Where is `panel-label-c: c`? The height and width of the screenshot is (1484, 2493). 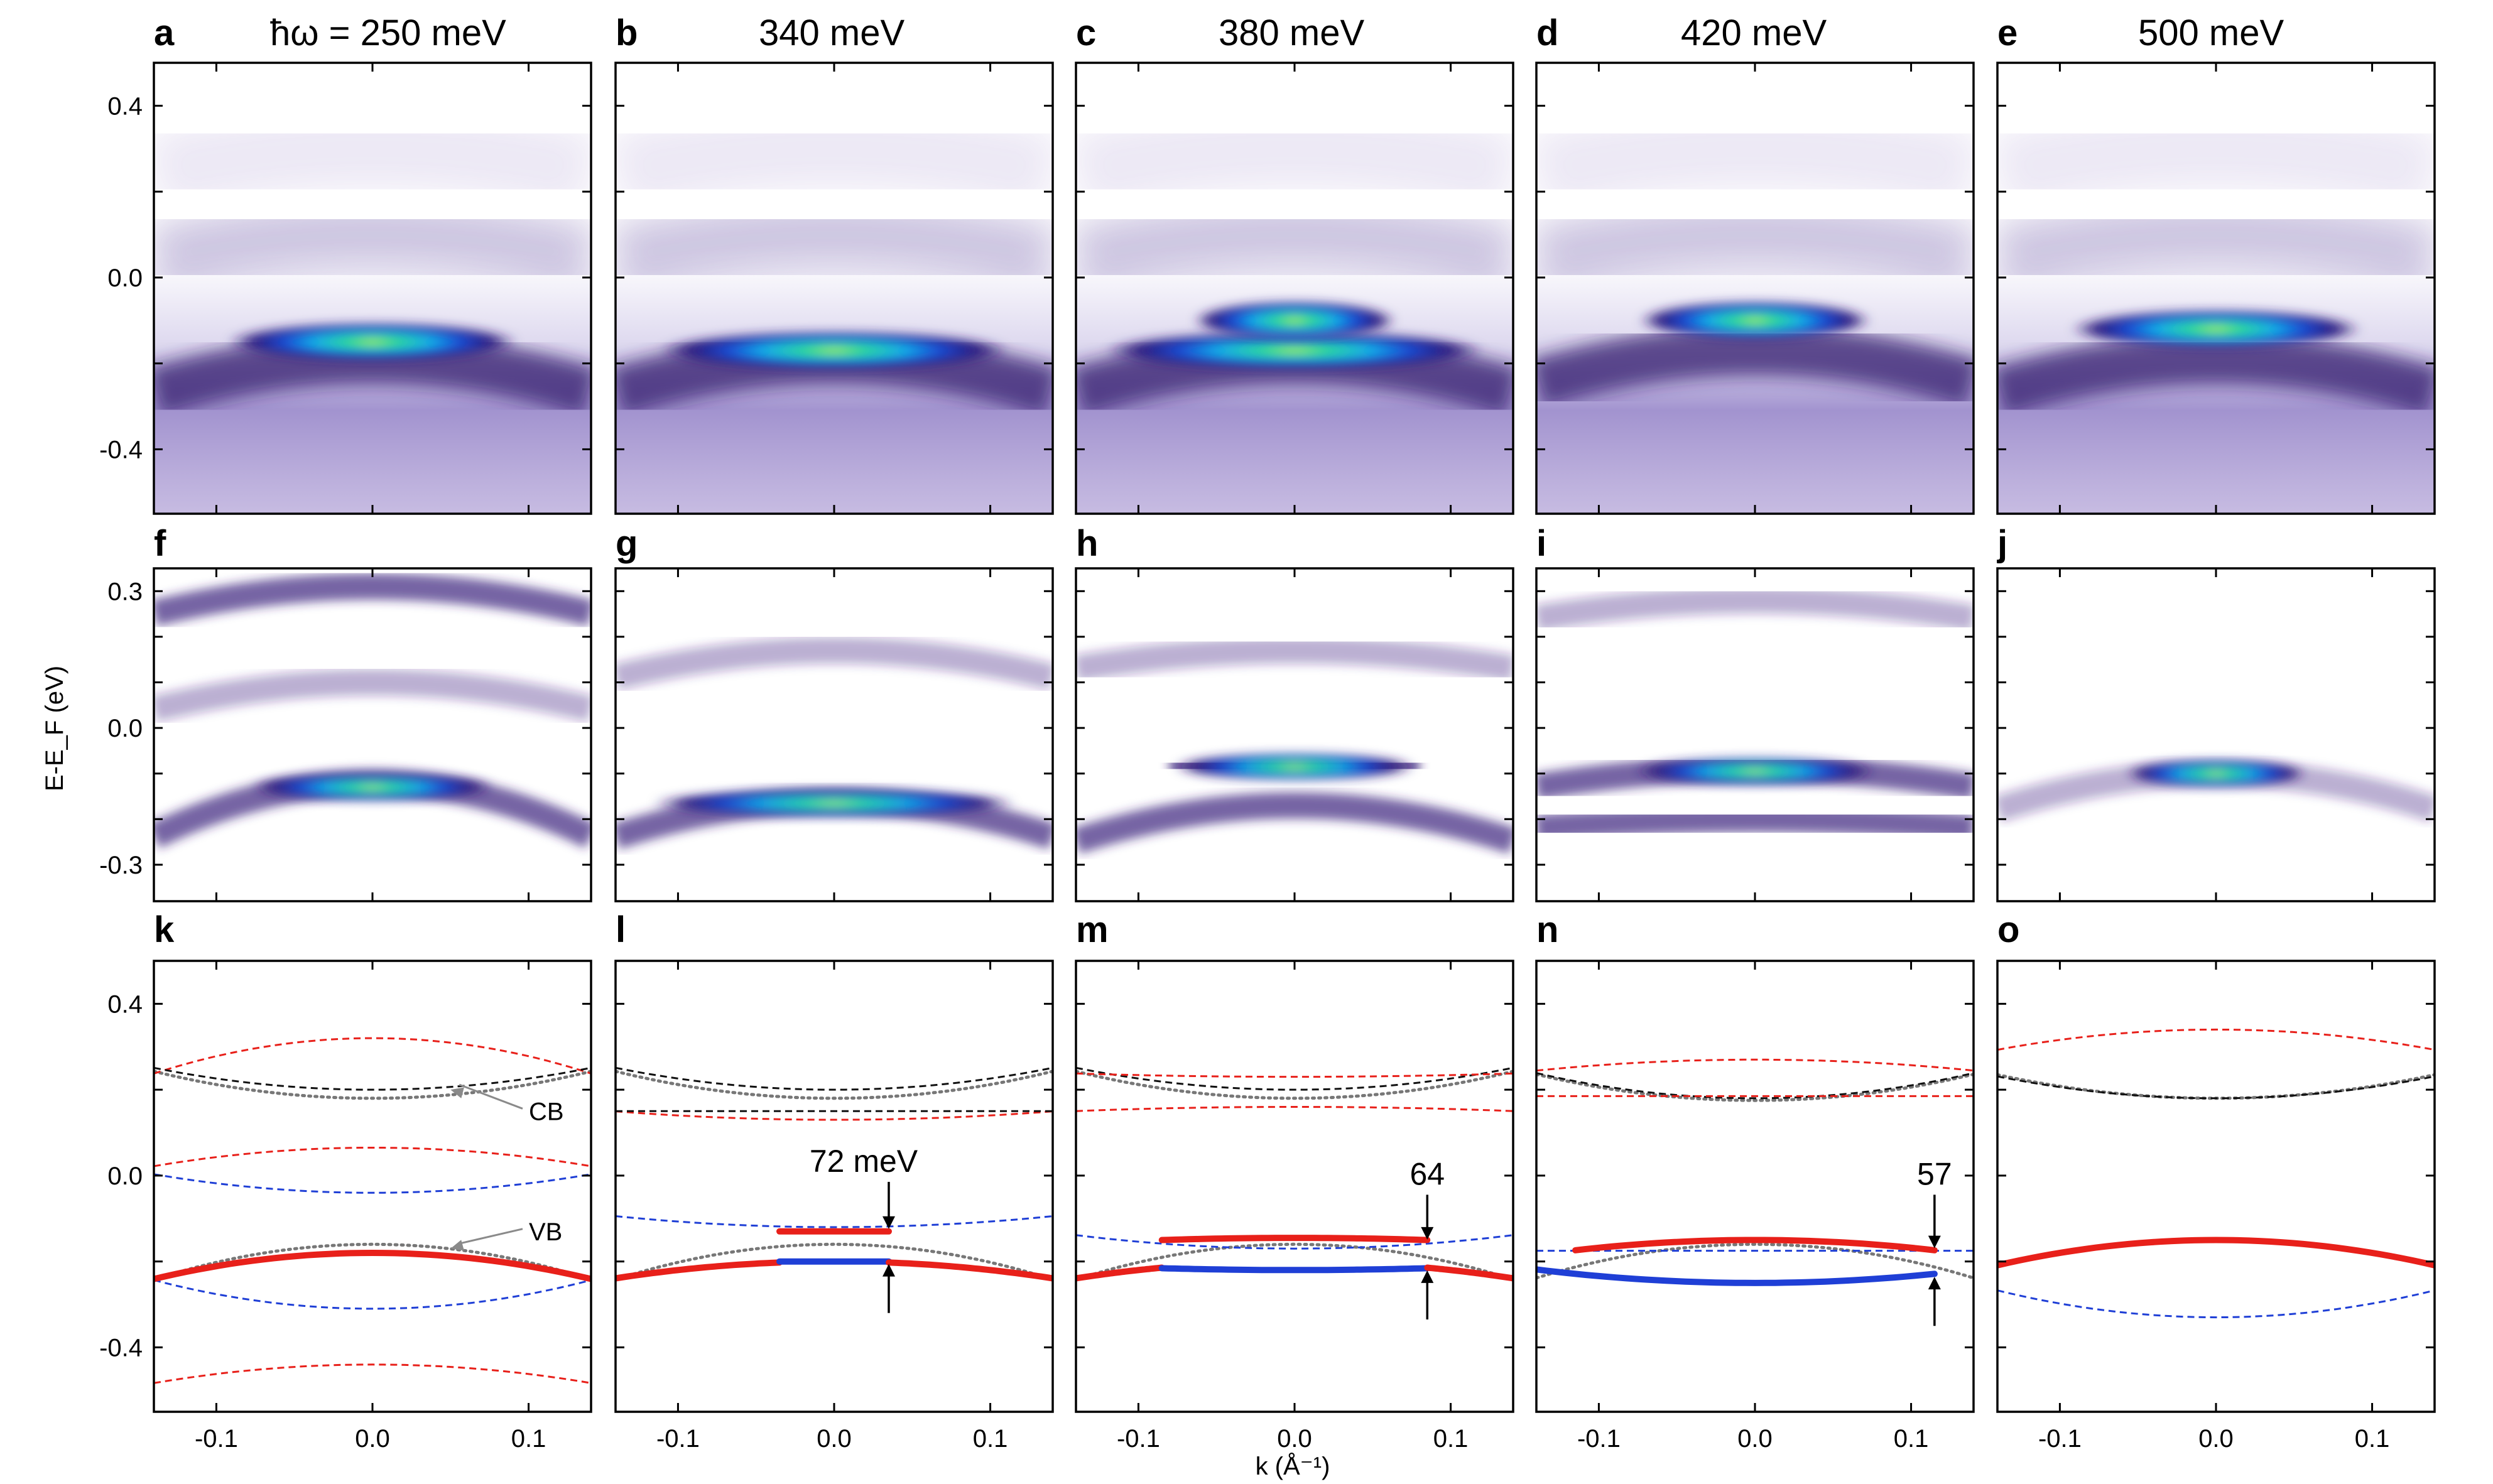 panel-label-c: c is located at coordinates (1086, 33).